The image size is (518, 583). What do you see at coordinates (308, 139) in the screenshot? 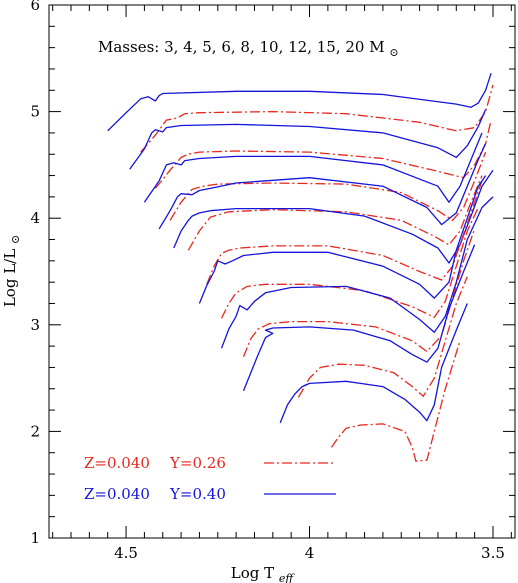
I see `series-line-y040-m15` at bounding box center [308, 139].